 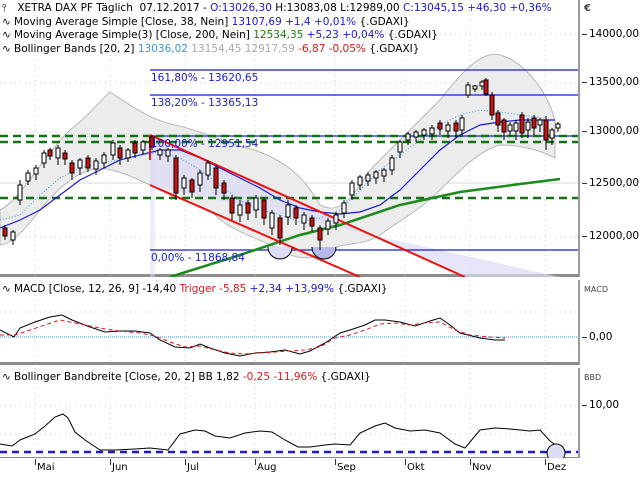 What do you see at coordinates (306, 8) in the screenshot?
I see `high-value: H:13083,08` at bounding box center [306, 8].